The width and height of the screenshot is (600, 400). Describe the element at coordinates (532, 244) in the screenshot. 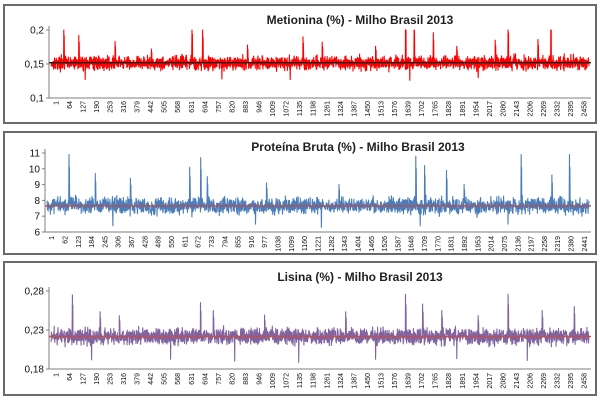

I see `x-tick-label: 2197` at that location.